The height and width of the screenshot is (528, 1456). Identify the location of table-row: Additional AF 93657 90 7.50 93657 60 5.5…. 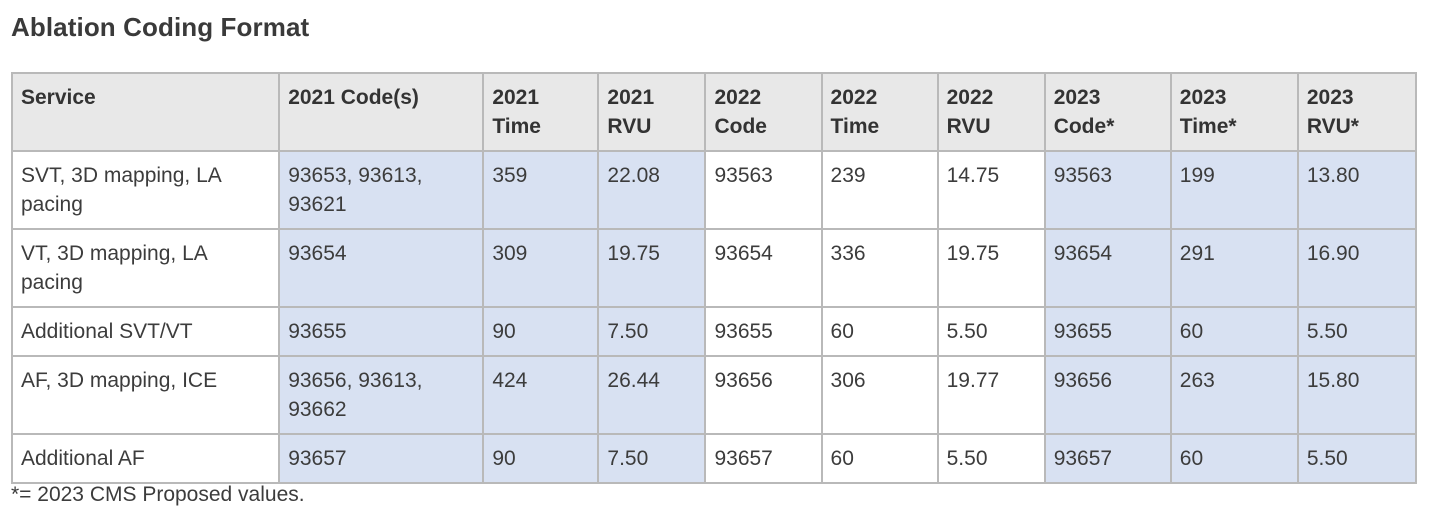
(714, 458).